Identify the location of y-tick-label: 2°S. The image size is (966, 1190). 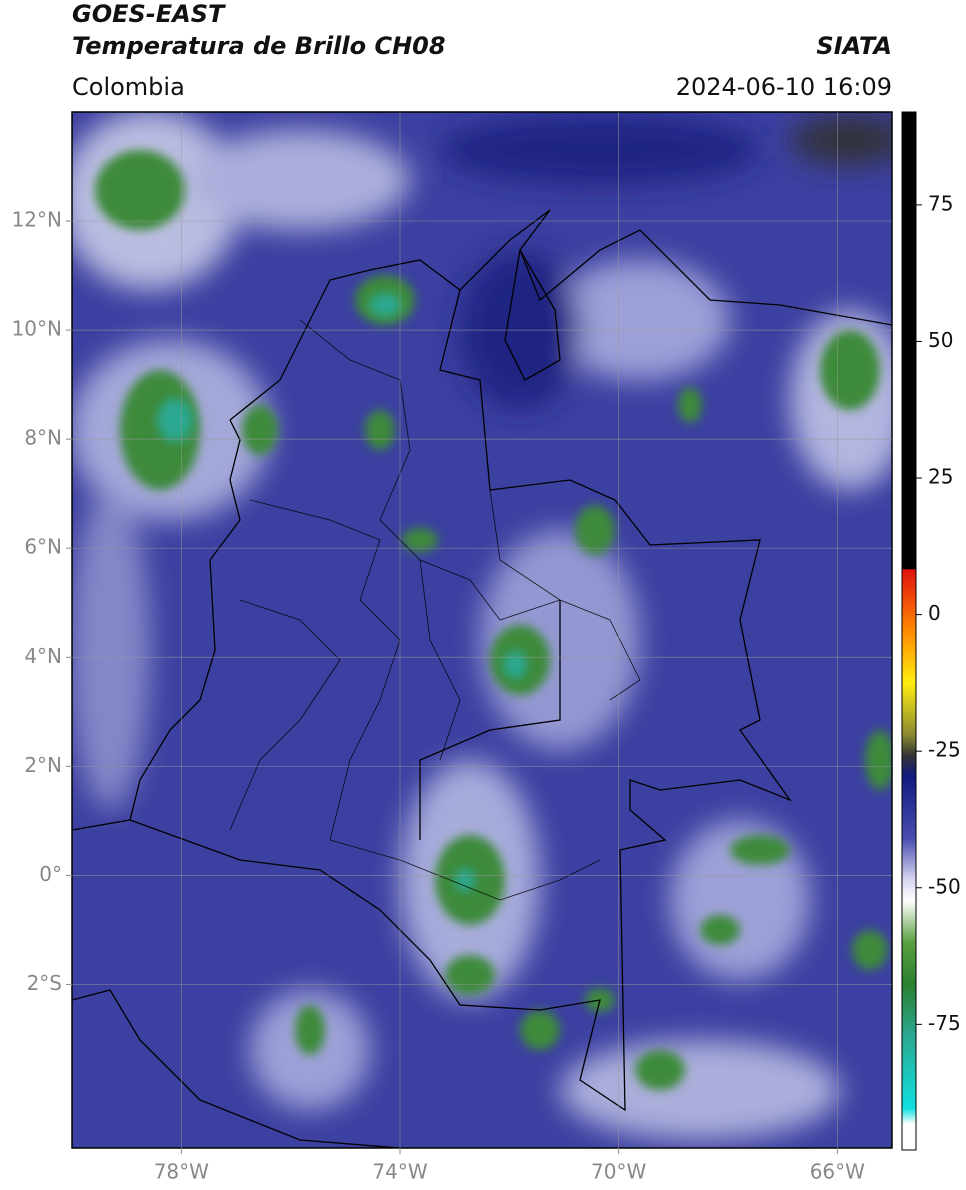
(44, 983).